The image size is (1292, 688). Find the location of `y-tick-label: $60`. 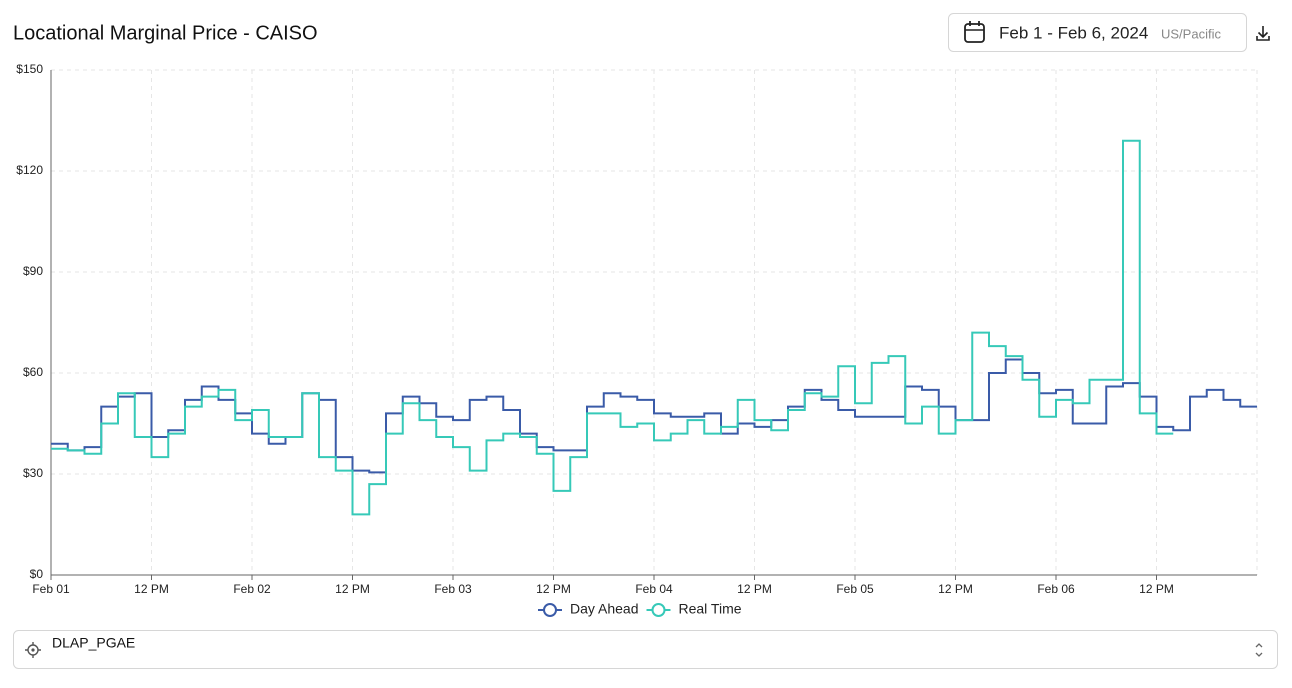

y-tick-label: $60 is located at coordinates (33, 372).